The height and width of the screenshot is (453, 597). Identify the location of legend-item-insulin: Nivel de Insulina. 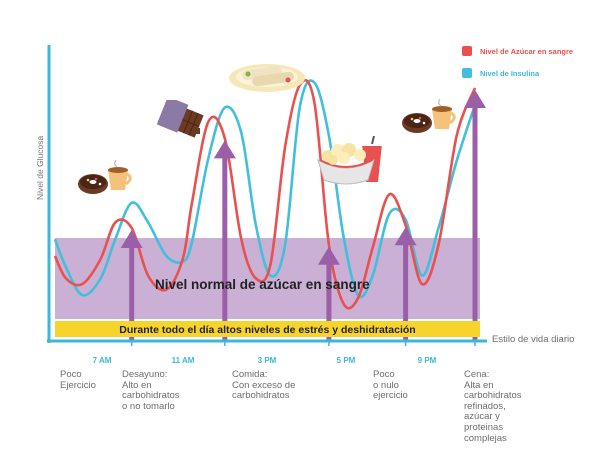
(500, 73).